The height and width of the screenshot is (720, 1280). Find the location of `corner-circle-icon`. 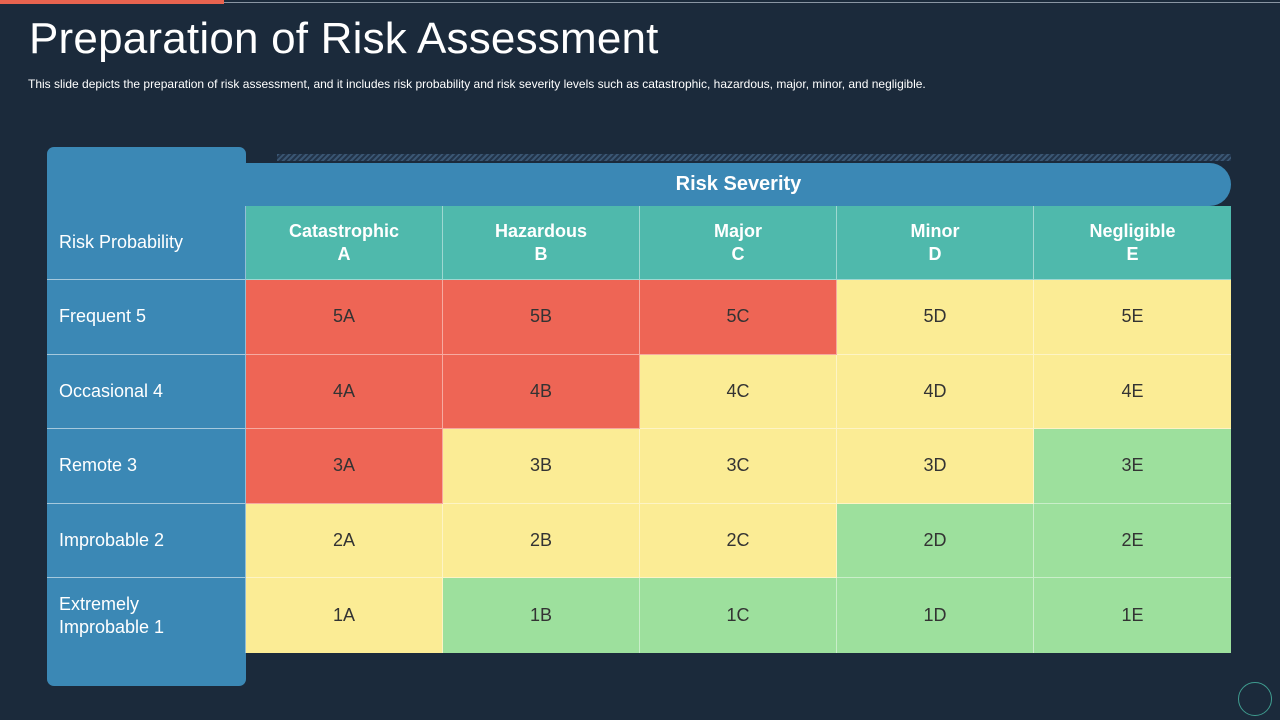

corner-circle-icon is located at coordinates (1255, 699).